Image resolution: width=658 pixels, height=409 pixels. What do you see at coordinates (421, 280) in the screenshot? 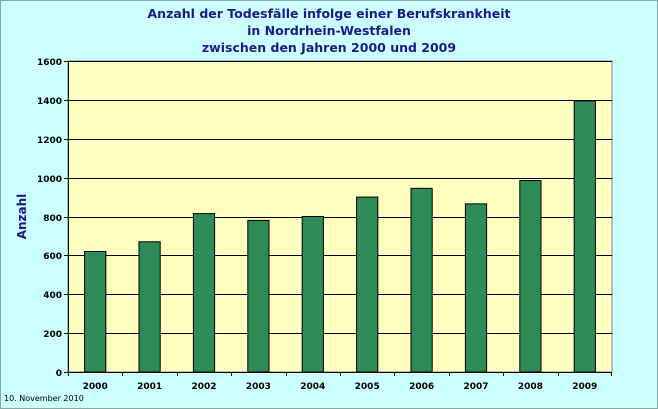
I see `bar-2006` at bounding box center [421, 280].